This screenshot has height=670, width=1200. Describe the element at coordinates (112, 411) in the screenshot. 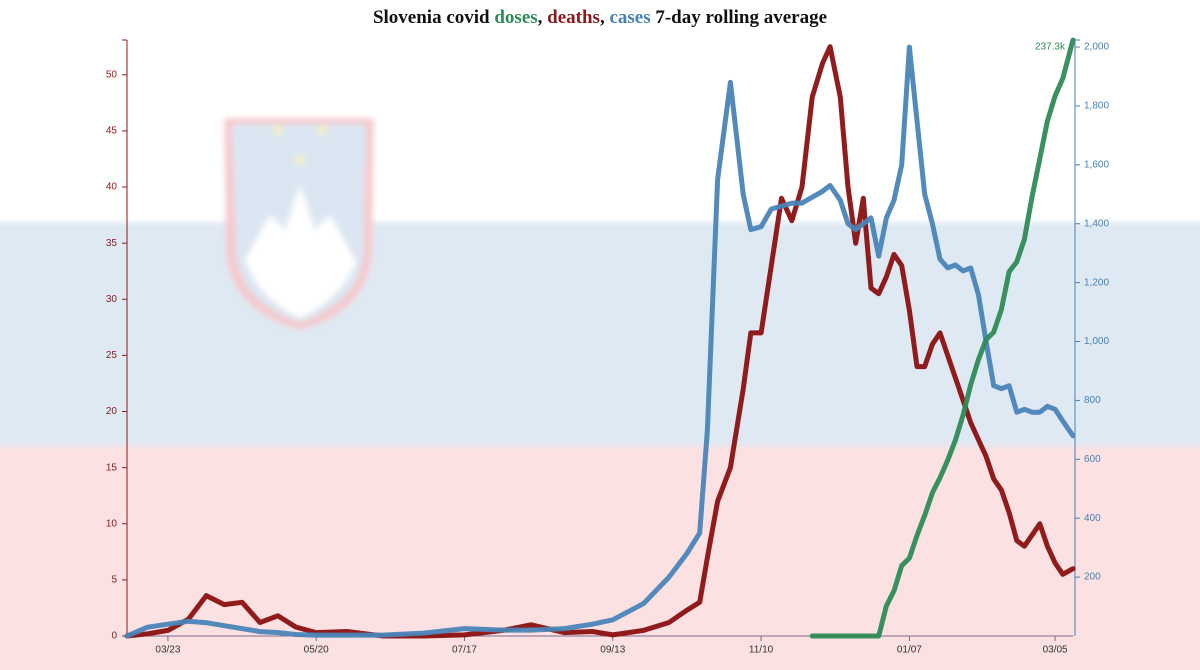

I see `y-tick-label: 20` at that location.